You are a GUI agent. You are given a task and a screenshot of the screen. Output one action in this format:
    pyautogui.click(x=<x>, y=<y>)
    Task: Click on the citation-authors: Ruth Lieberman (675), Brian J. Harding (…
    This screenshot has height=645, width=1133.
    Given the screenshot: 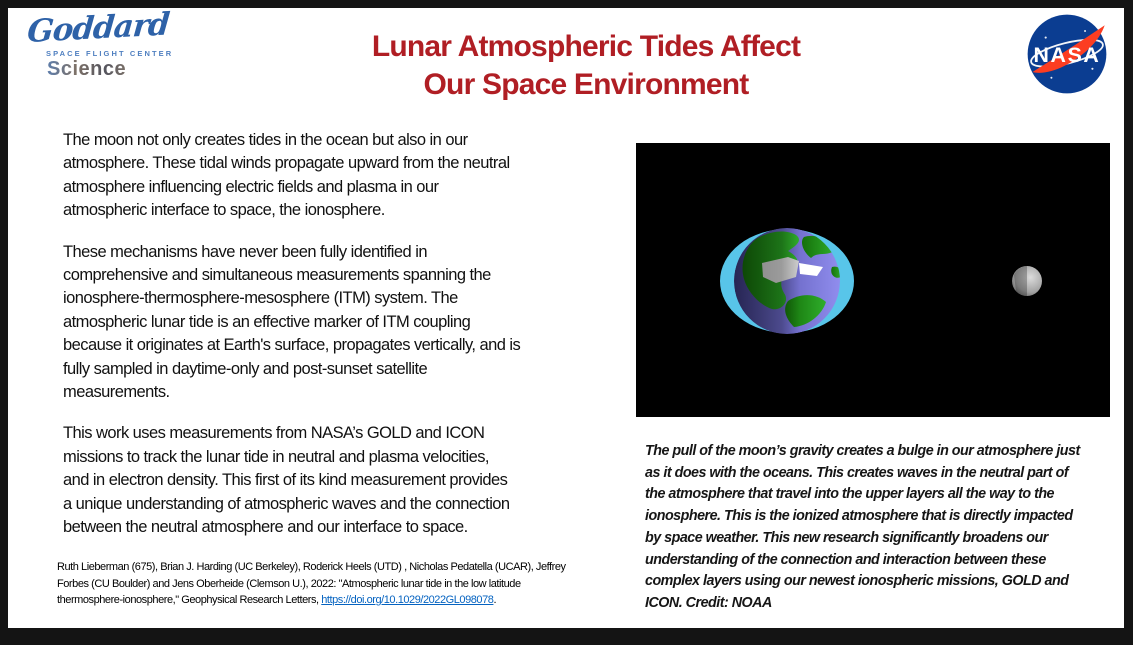 What is the action you would take?
    pyautogui.click(x=311, y=584)
    